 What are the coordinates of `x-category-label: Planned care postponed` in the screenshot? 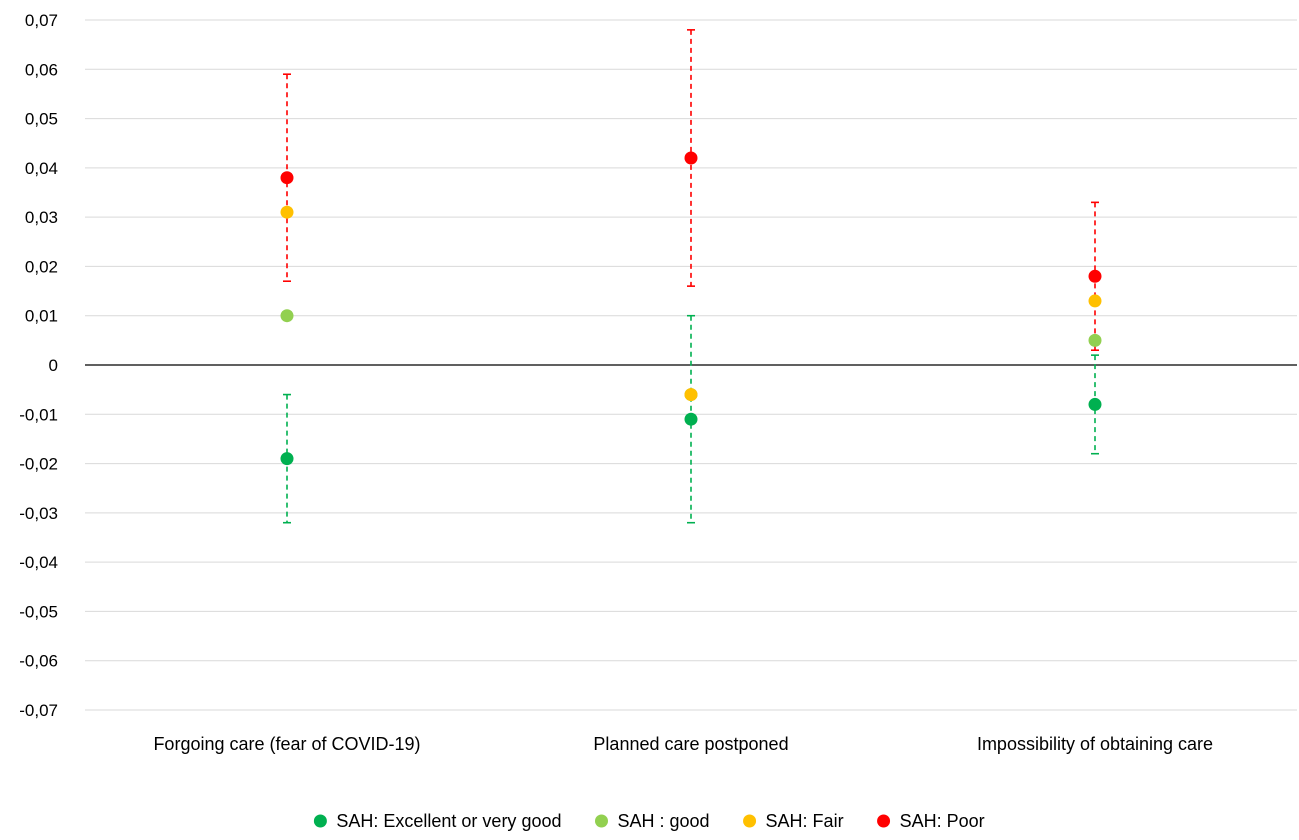 It's located at (690, 744).